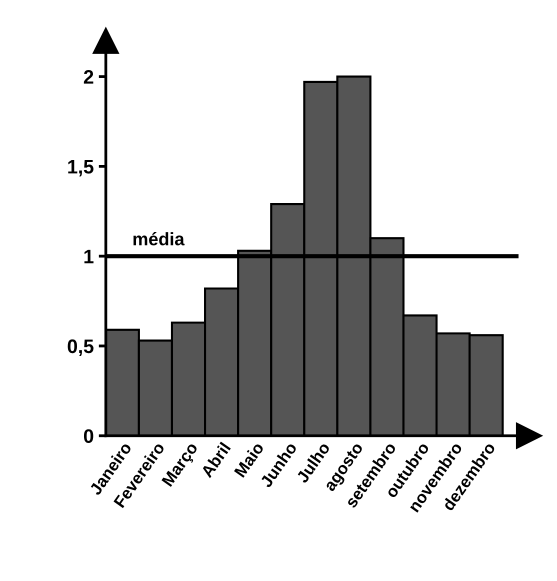 This screenshot has height=581, width=557. Describe the element at coordinates (89, 257) in the screenshot. I see `y-tick-label: 1` at that location.